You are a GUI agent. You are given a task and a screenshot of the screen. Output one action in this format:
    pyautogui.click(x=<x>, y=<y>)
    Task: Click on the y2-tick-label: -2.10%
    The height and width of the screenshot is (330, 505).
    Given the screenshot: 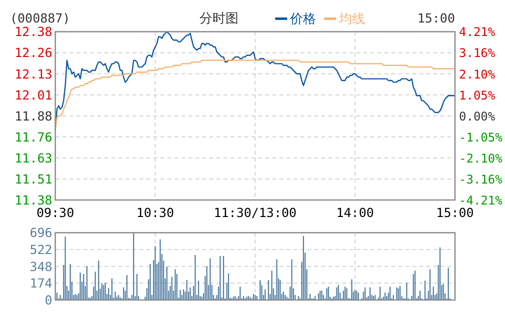 What is the action you would take?
    pyautogui.click(x=481, y=158)
    